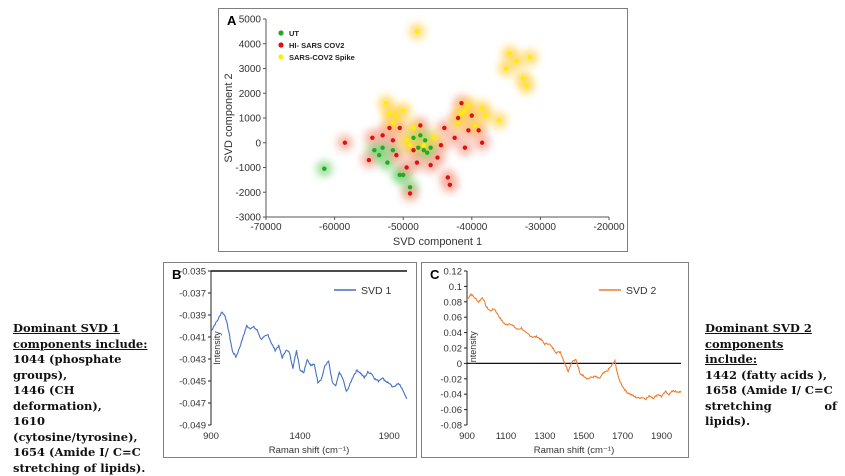 This screenshot has height=476, width=845. Describe the element at coordinates (771, 329) in the screenshot. I see `note-heading: Dominant SVD 2` at that location.